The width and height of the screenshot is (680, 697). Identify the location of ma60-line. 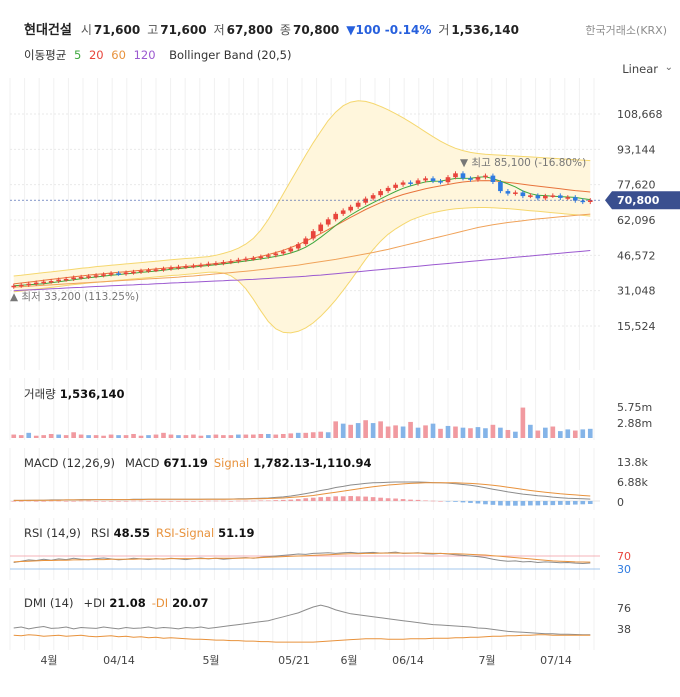
(302, 250).